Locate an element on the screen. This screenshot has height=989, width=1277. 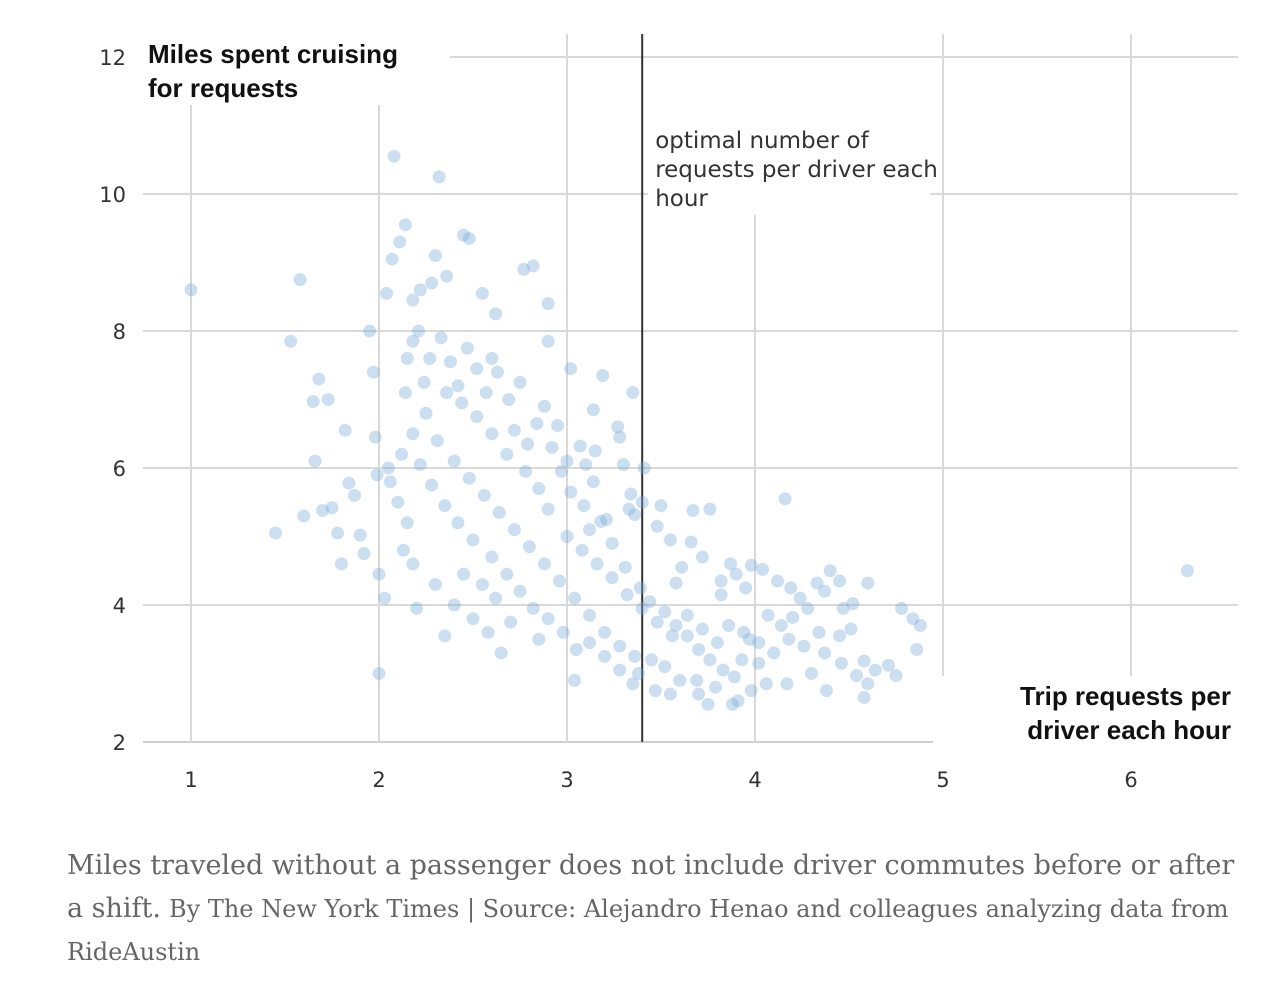
x-tick-label-5: 5 is located at coordinates (942, 780).